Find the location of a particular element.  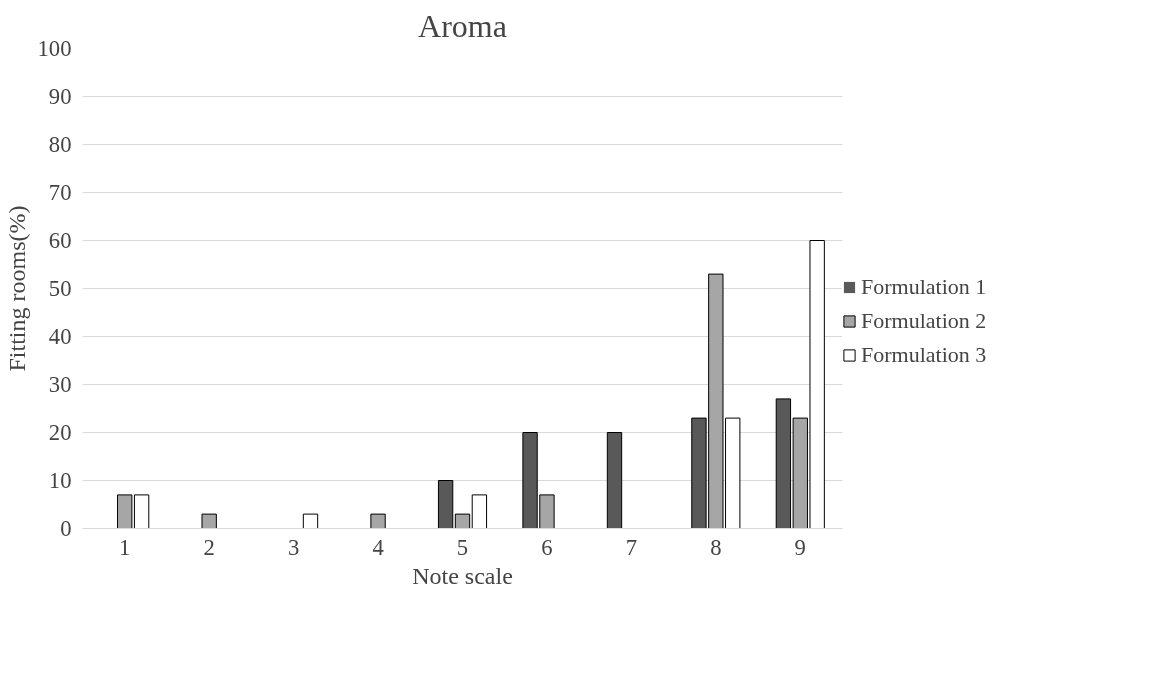

y-tick-label: 40 is located at coordinates (60, 336).